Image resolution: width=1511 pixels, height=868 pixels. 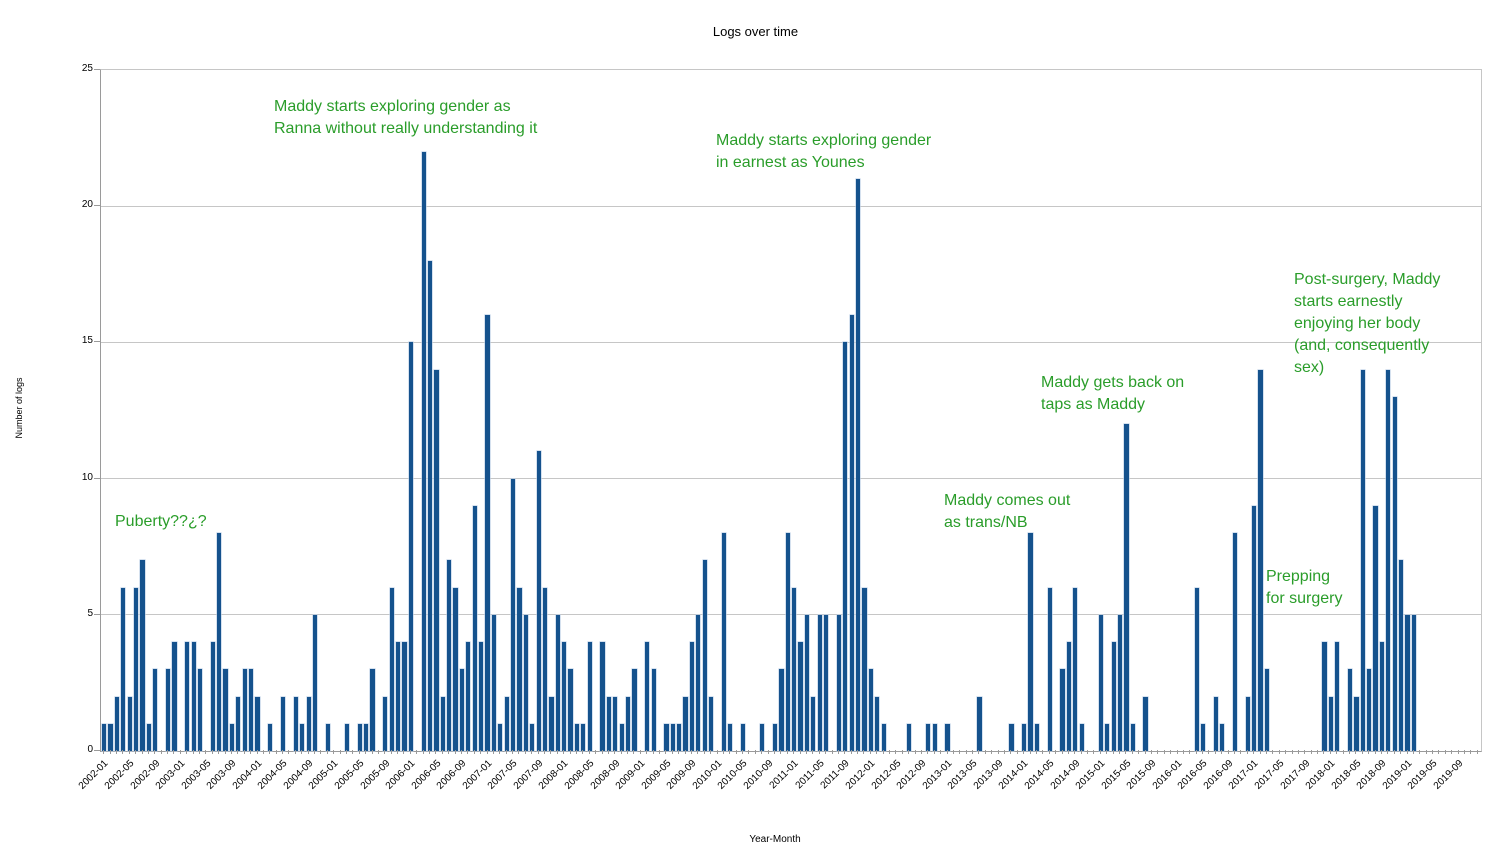 I want to click on y-tick-mark, so click(x=97, y=69).